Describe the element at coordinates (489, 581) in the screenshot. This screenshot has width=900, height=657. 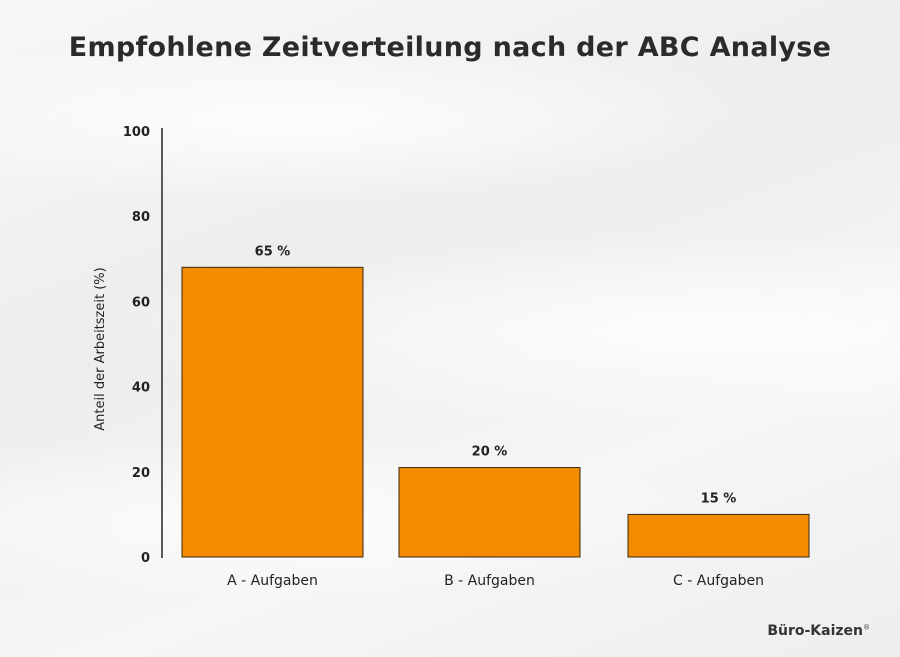
I see `x-tick-label: B - Aufgaben` at that location.